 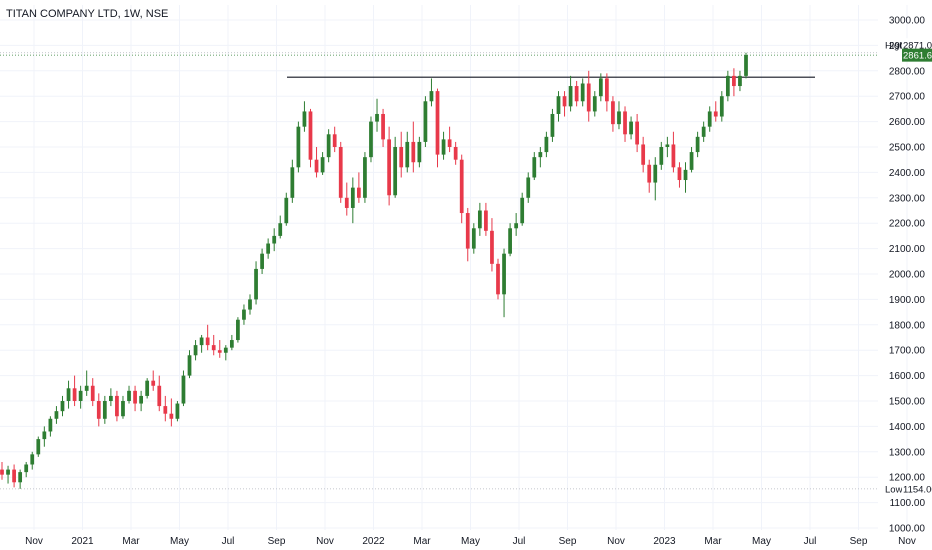 I want to click on high-tag-badge, so click(x=917, y=45).